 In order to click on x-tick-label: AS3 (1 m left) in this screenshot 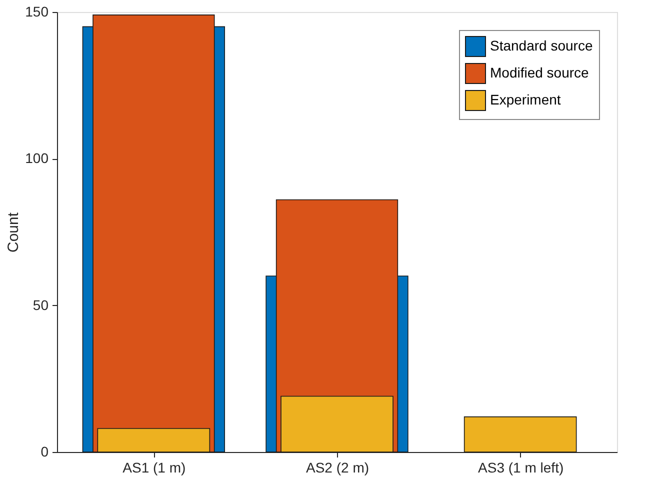, I will do `click(521, 468)`.